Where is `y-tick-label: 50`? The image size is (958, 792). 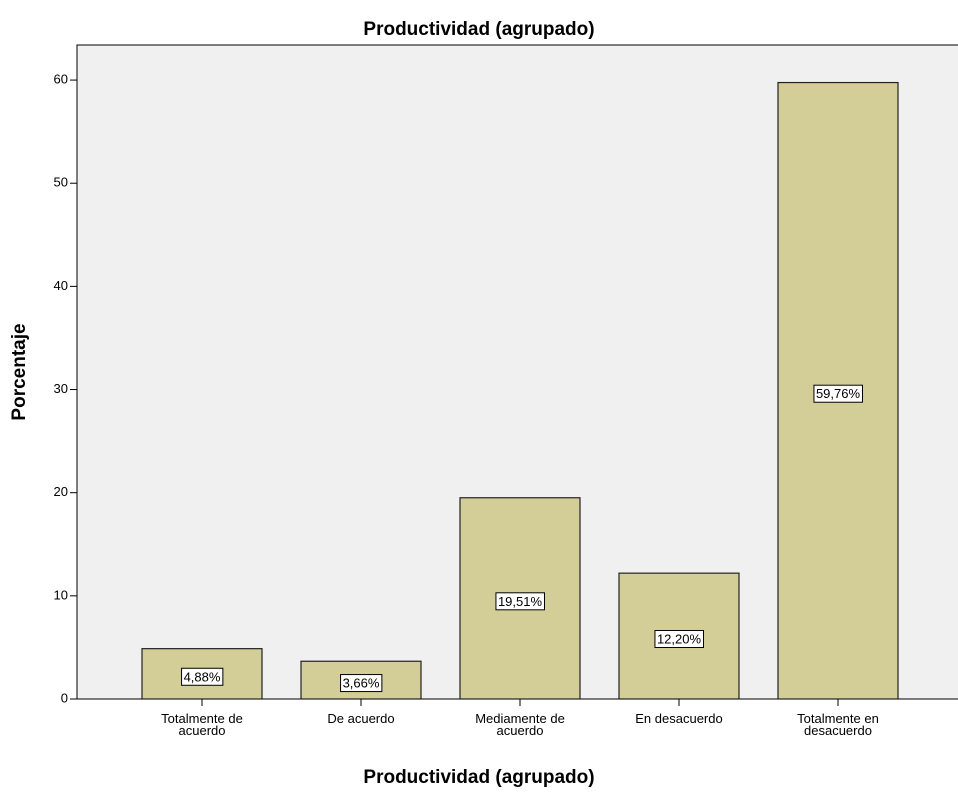
y-tick-label: 50 is located at coordinates (61, 182).